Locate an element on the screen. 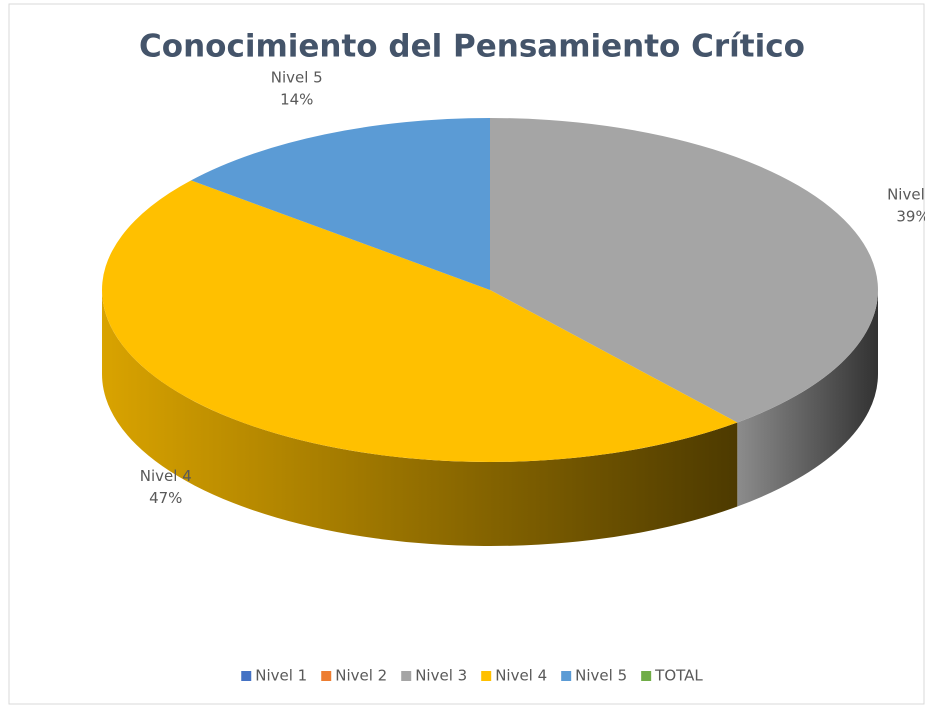 The image size is (925, 705). data-label-name: Nivel 3 is located at coordinates (906, 195).